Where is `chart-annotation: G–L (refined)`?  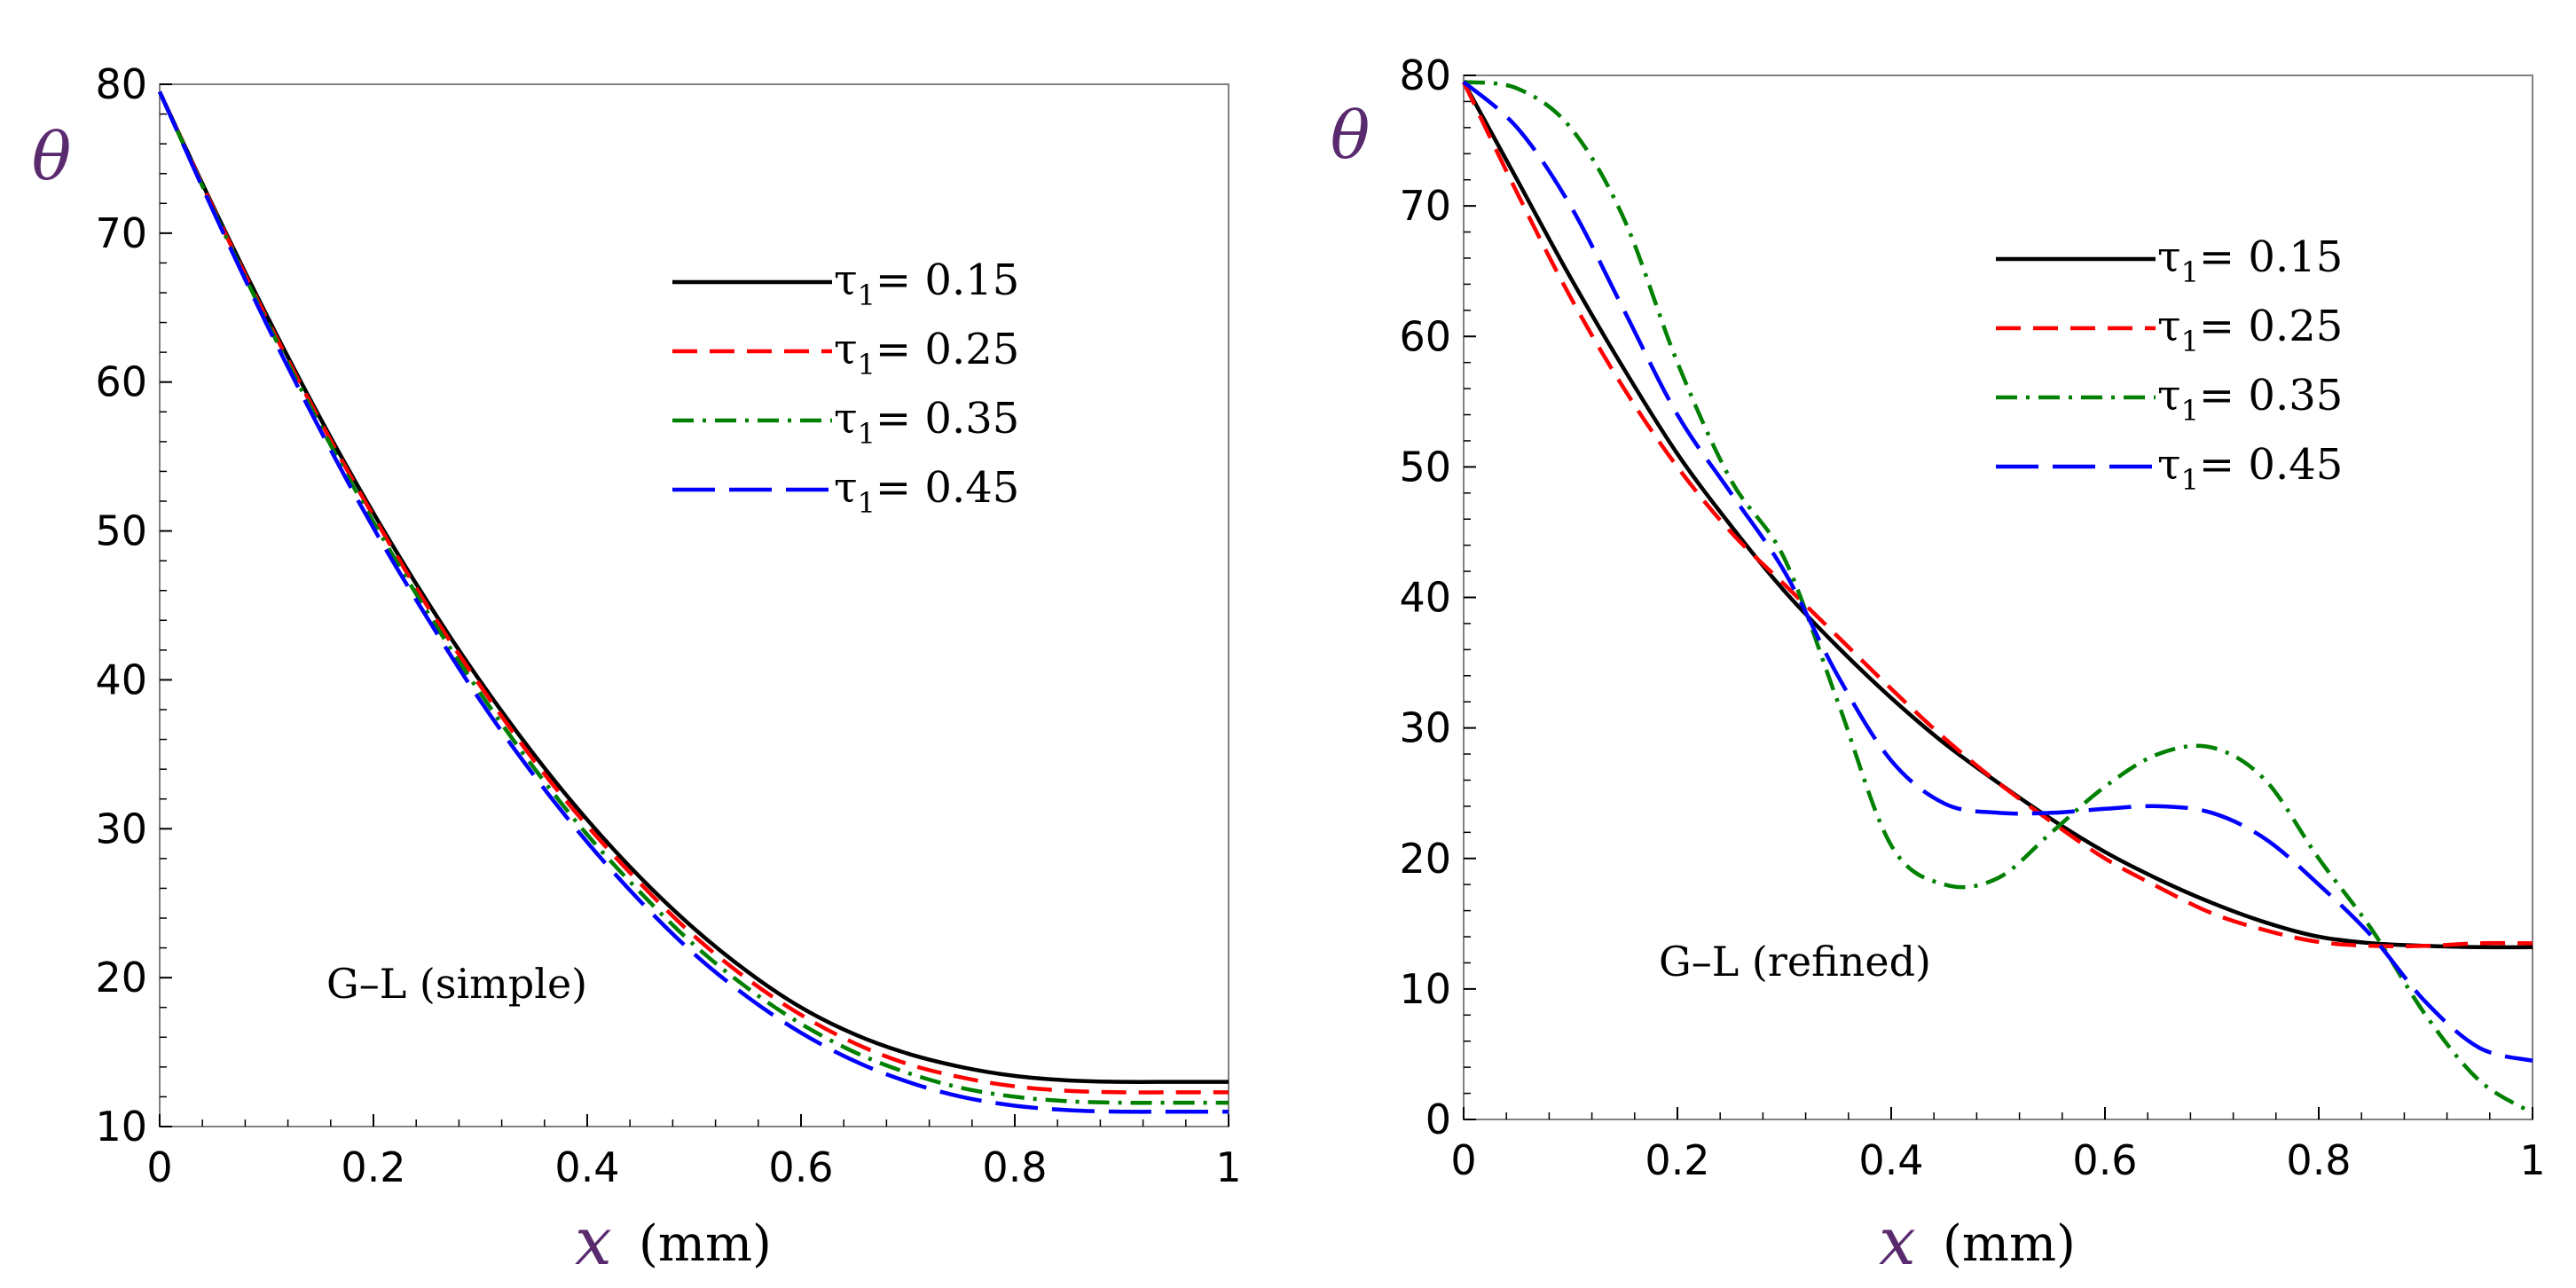
chart-annotation: G–L (refined) is located at coordinates (1795, 962).